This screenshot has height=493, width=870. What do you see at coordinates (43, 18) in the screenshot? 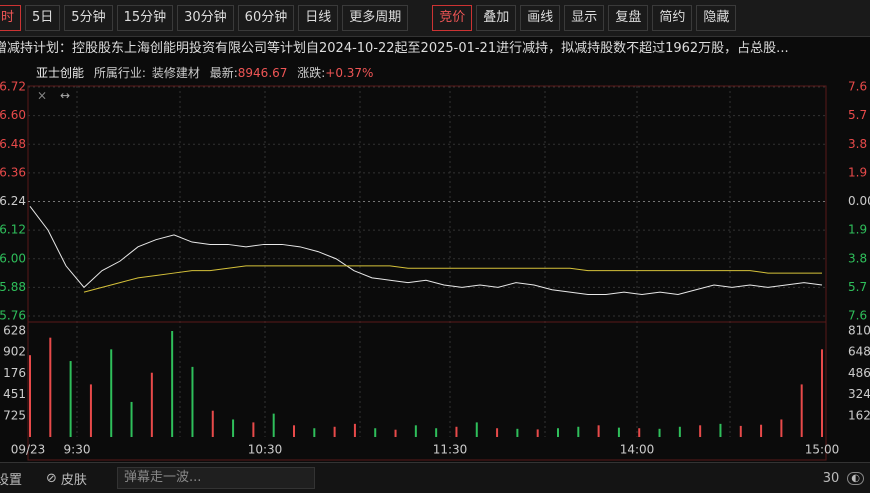
I see `period-button: 5日` at bounding box center [43, 18].